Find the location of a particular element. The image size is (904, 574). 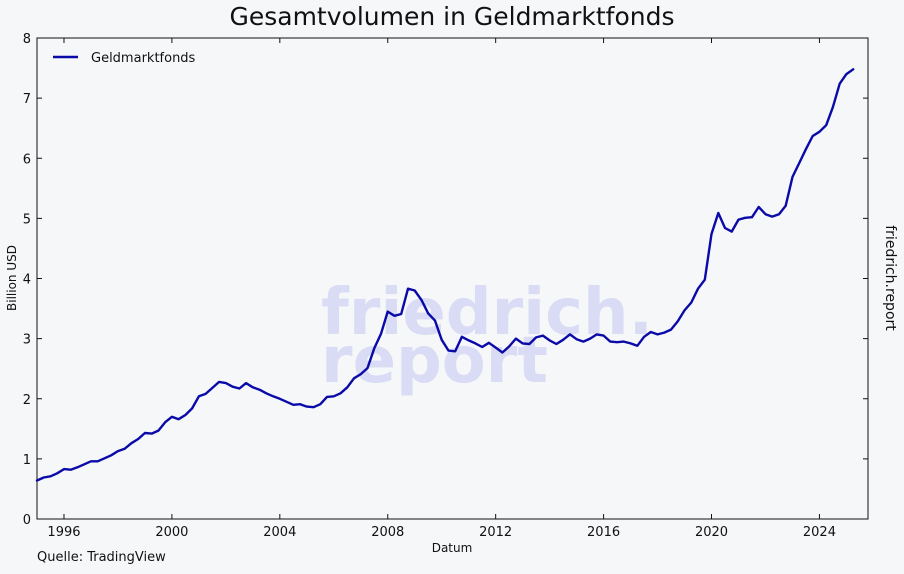

legend: Geldmarktfonds is located at coordinates (124, 58).